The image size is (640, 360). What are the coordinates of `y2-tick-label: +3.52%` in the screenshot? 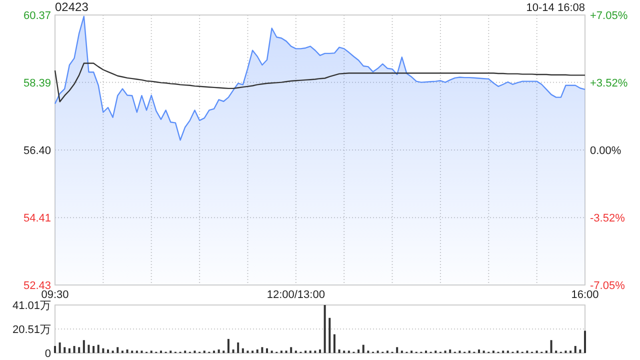 It's located at (609, 84).